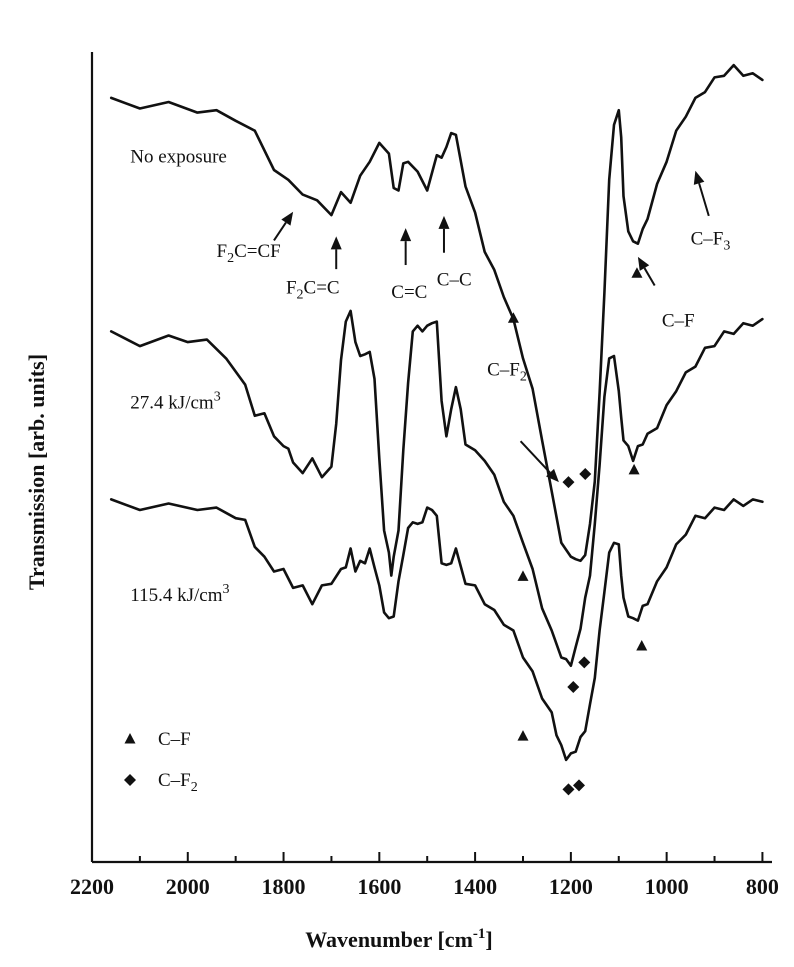 Image resolution: width=794 pixels, height=967 pixels. I want to click on y-axis-title: Transmission [arb. units], so click(36, 472).